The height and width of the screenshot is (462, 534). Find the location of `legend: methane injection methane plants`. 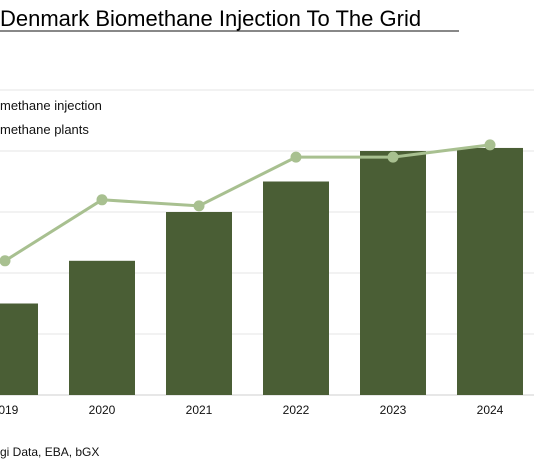

legend: methane injection methane plants is located at coordinates (51, 117).